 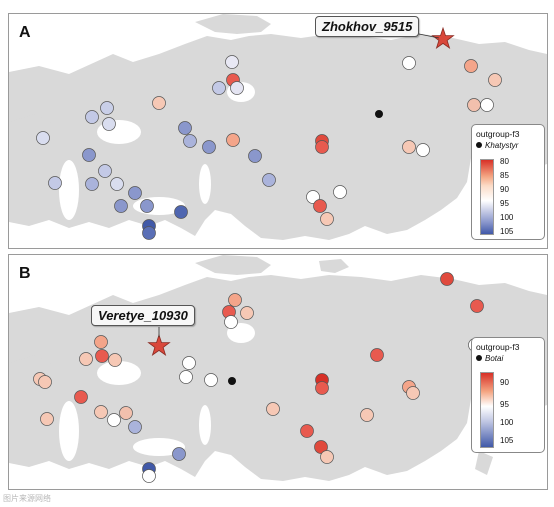 I want to click on legend-key-label: Botai, so click(x=494, y=358).